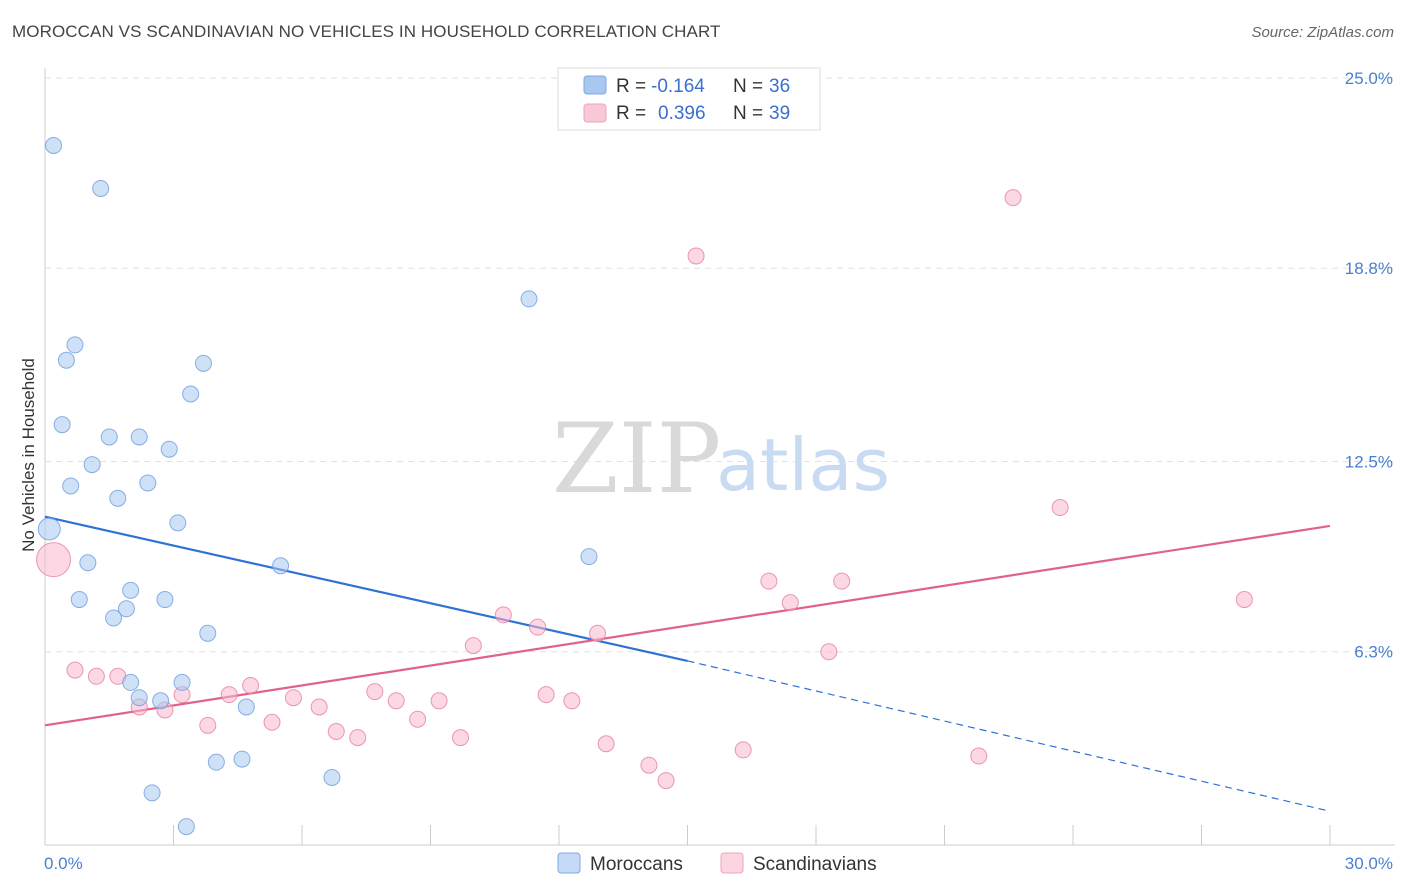 This screenshot has height=892, width=1406. Describe the element at coordinates (689, 99) in the screenshot. I see `legend: R = -0.164 N = 36 R = 0.396 N = 39` at that location.